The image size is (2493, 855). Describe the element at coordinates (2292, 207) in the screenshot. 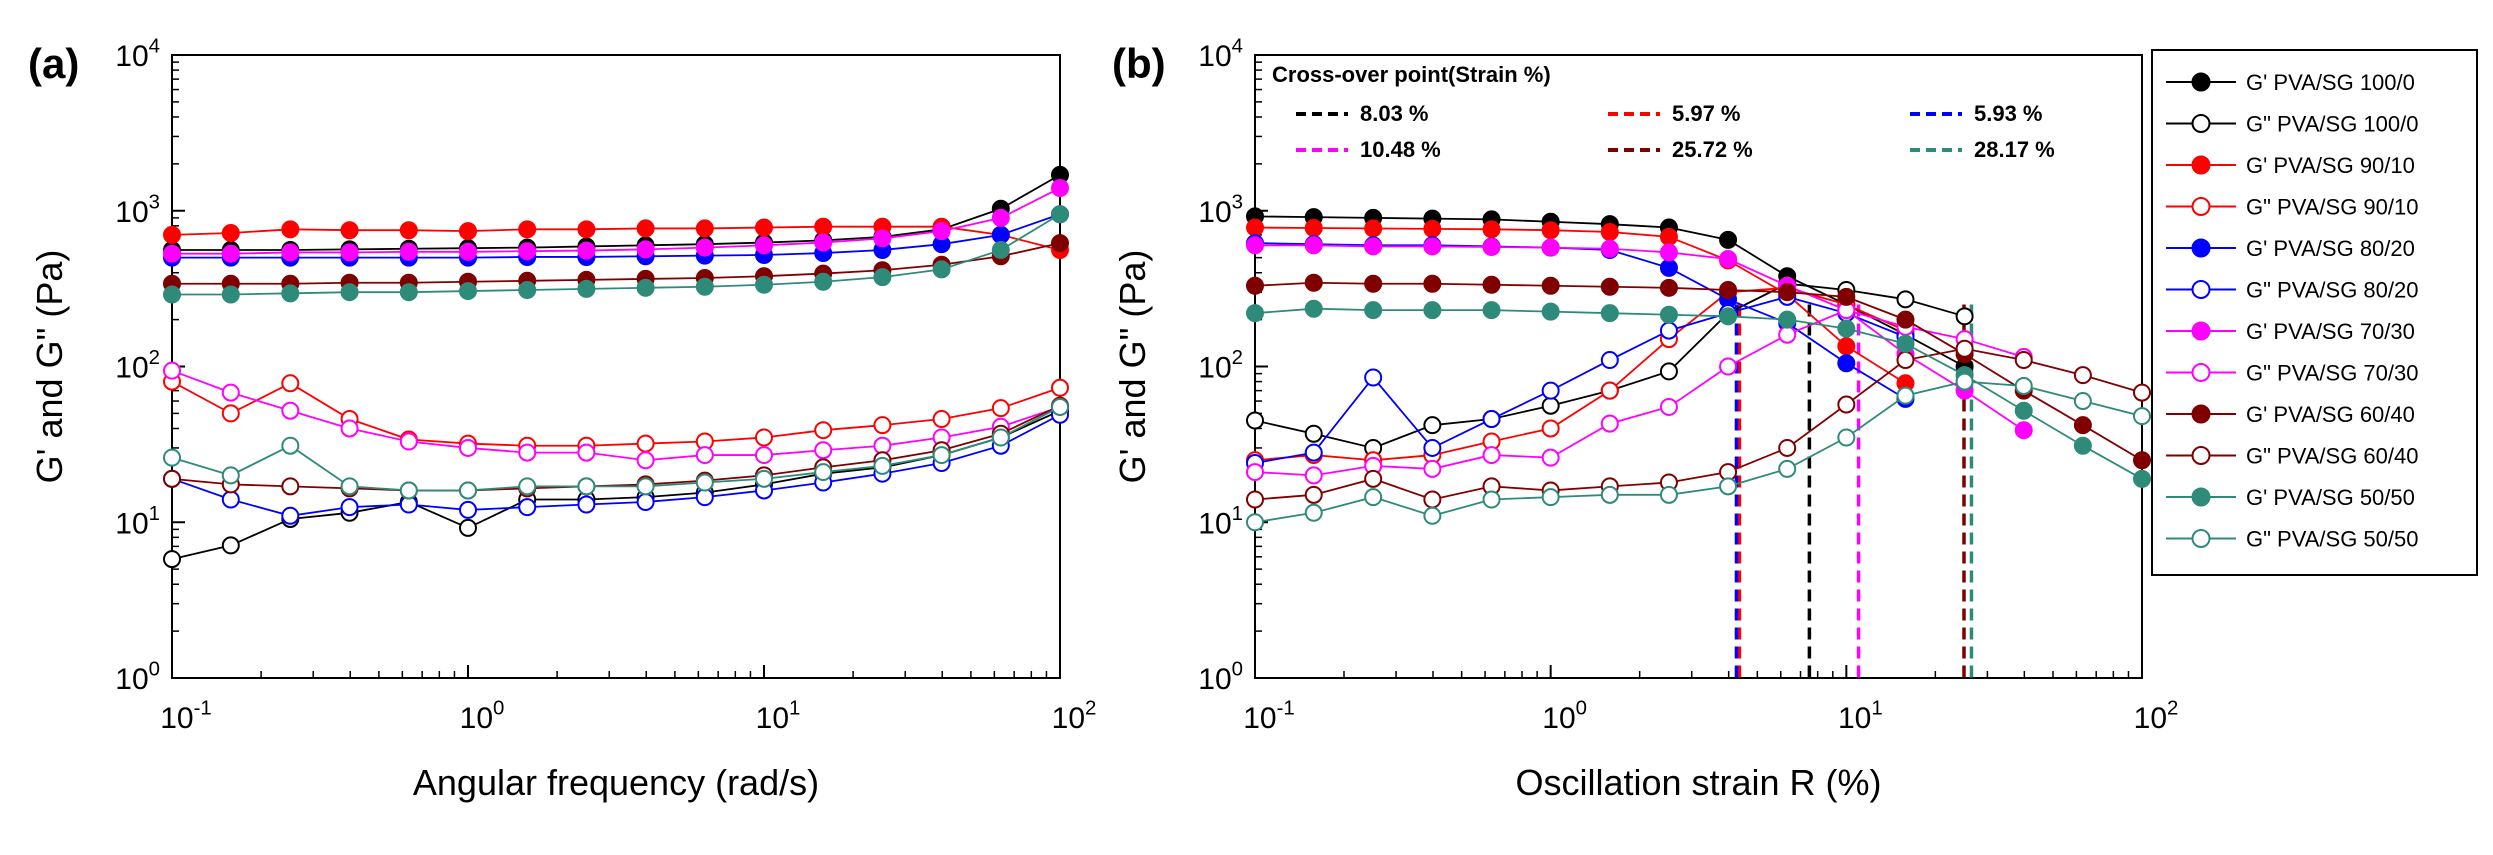

I see `legend-item: G" PVA/SG 90/10` at that location.